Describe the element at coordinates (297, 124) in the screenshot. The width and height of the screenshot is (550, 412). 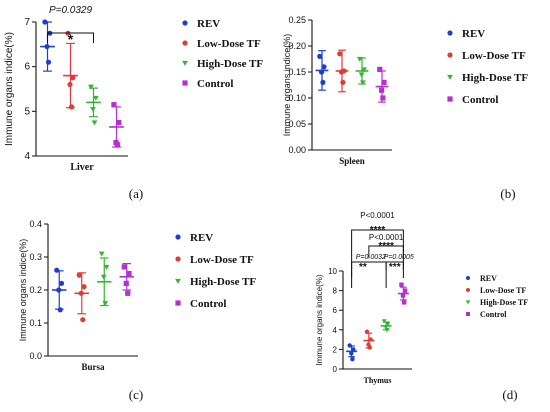
I see `y-tick-label: 0.05` at that location.